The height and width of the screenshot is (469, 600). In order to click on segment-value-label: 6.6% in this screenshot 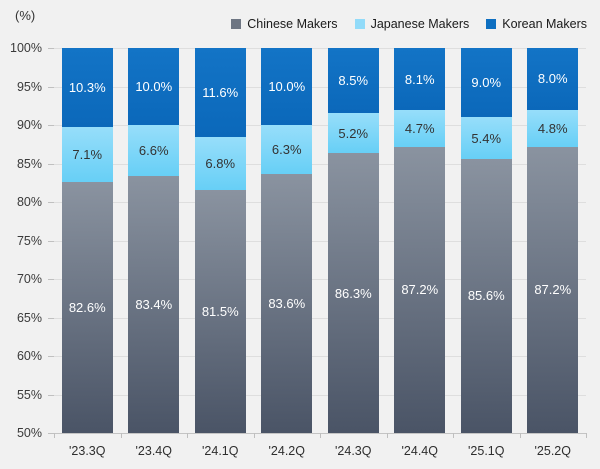, I will do `click(153, 150)`.